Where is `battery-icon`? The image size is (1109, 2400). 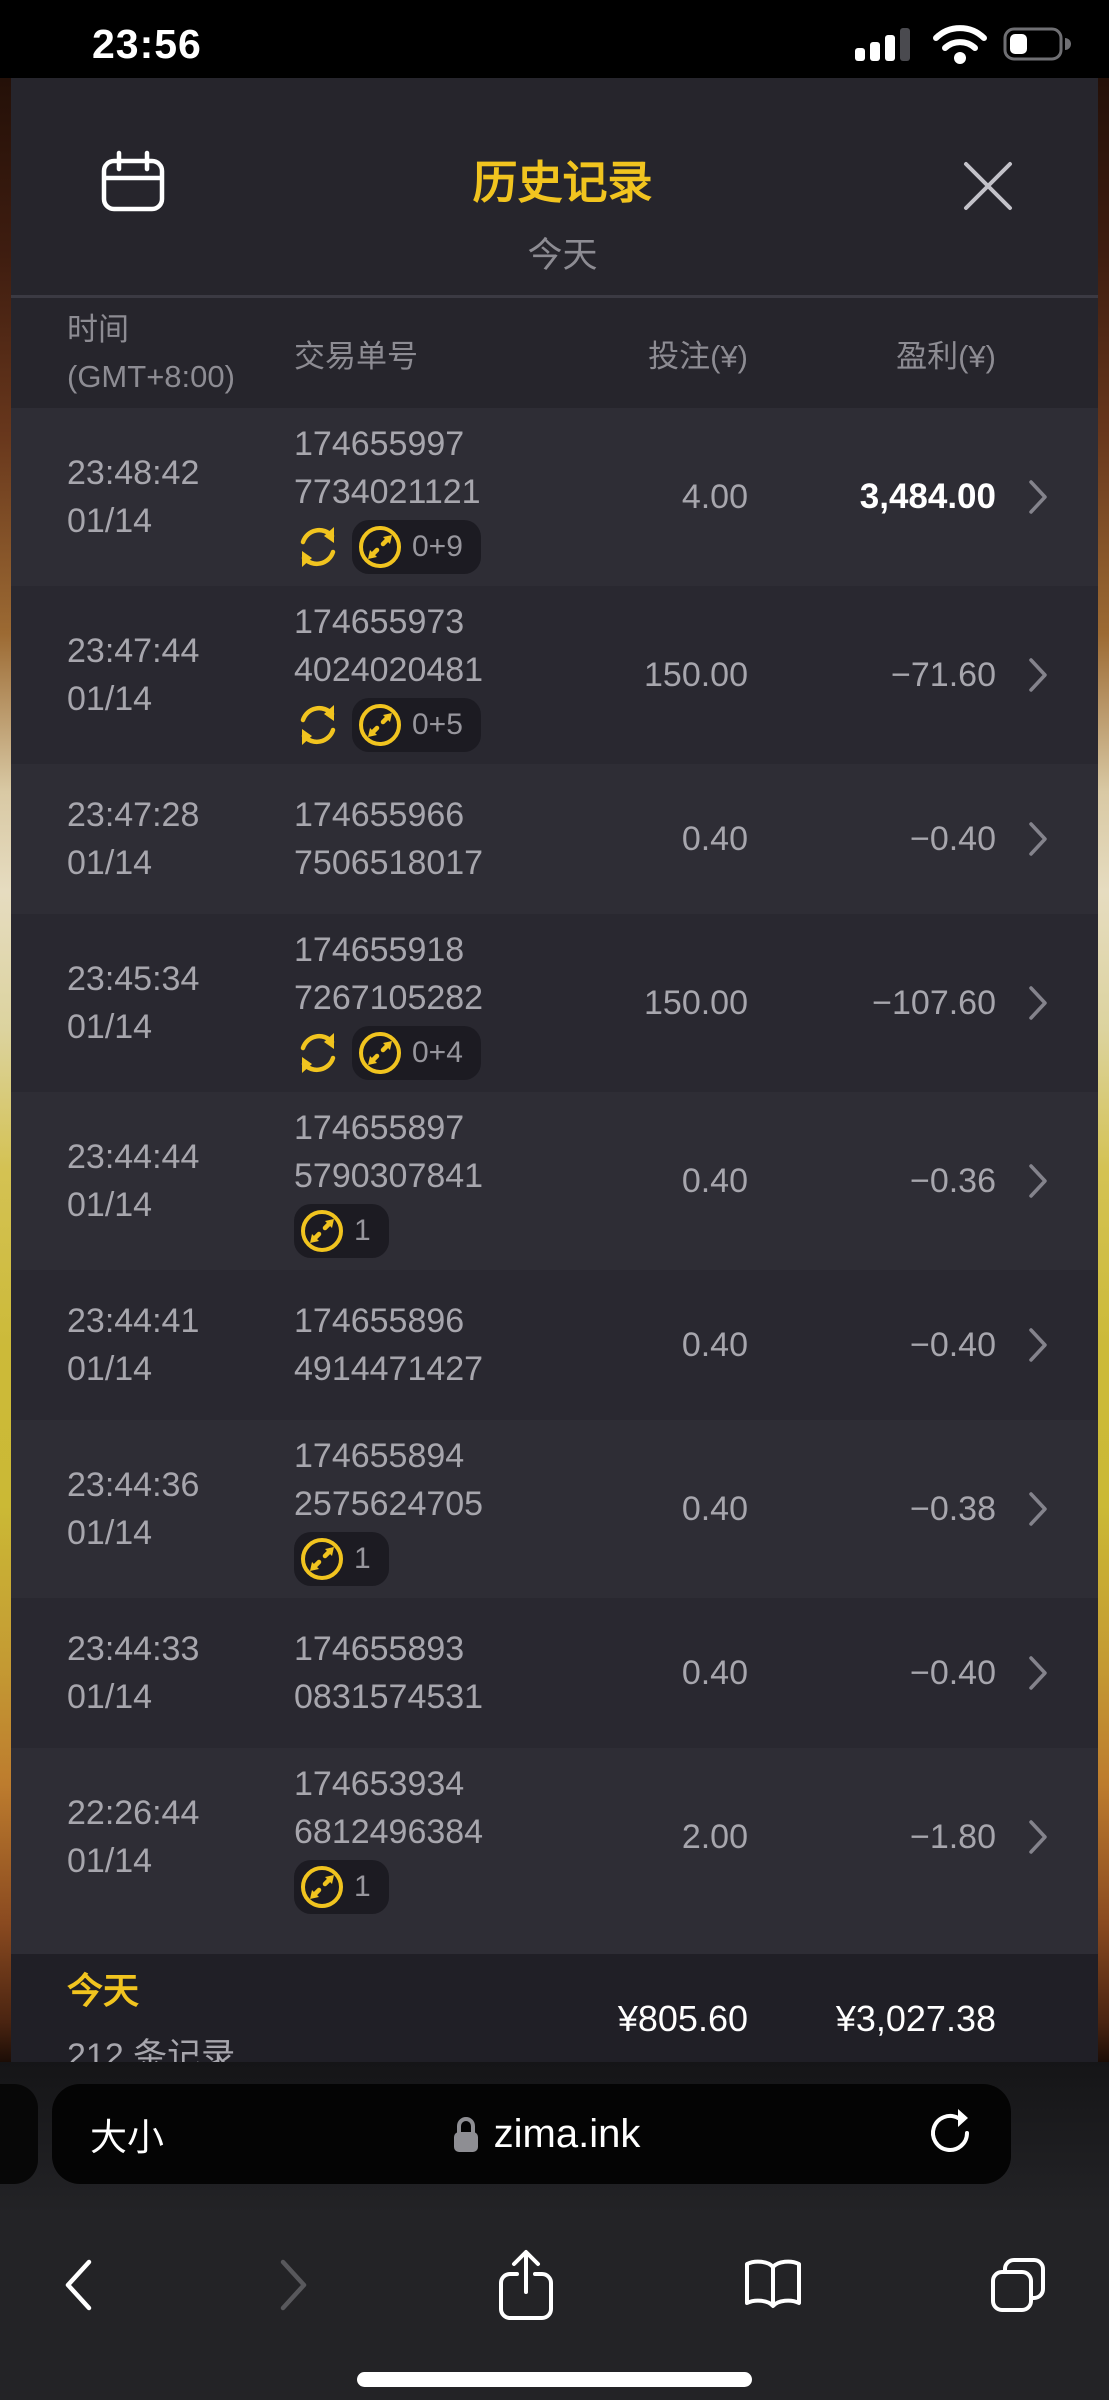 battery-icon is located at coordinates (1037, 44).